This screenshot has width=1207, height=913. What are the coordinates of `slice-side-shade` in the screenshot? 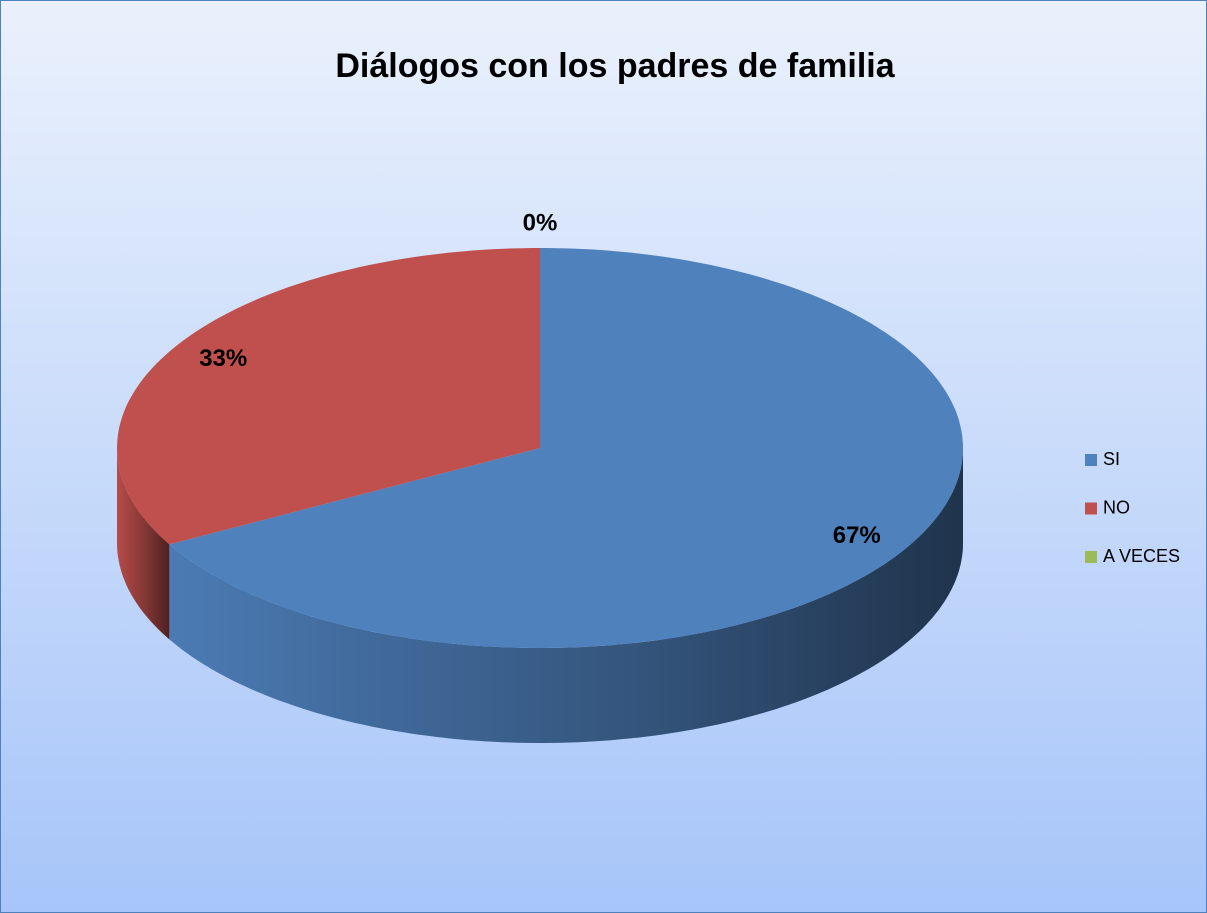 It's located at (143, 544).